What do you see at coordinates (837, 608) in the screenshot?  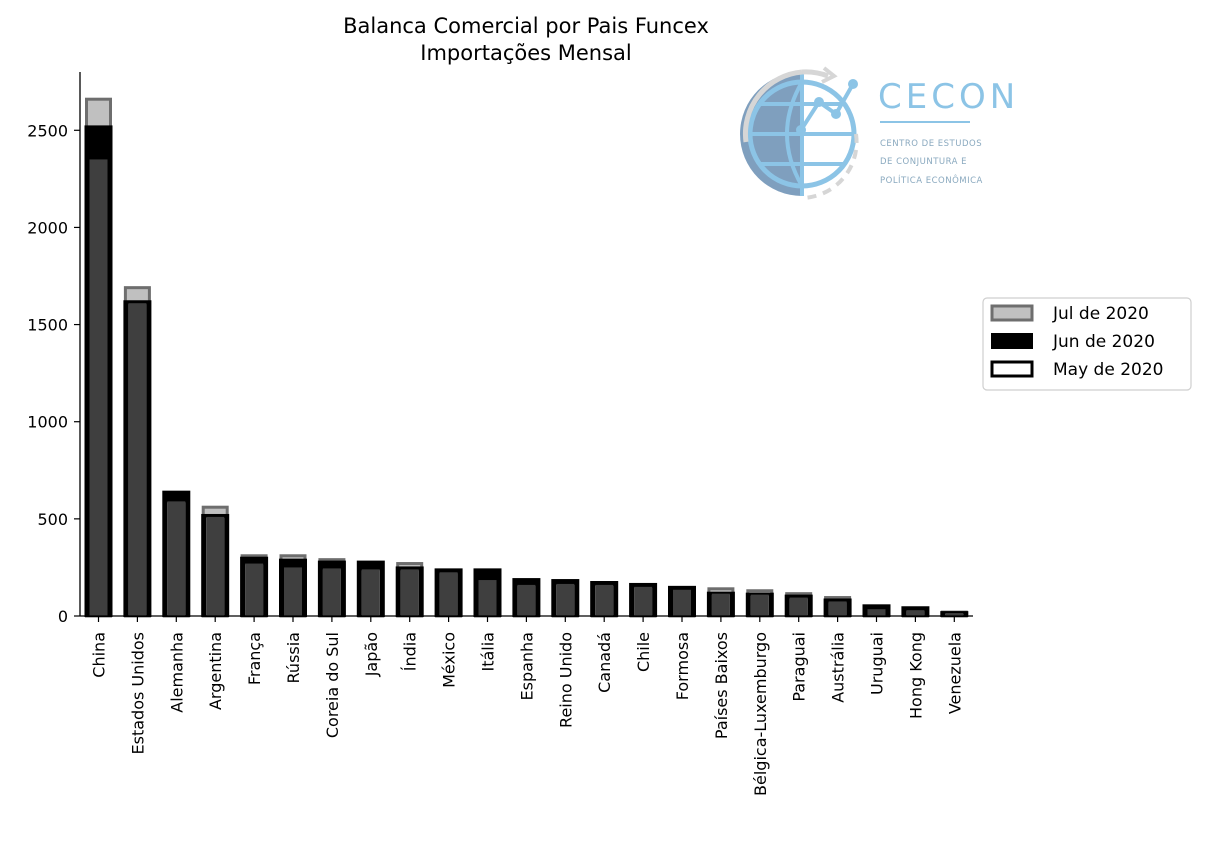 I see `bar-overlap-australia` at bounding box center [837, 608].